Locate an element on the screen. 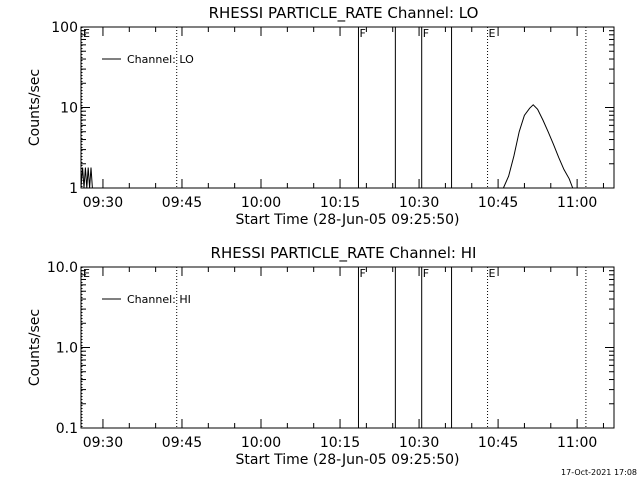  y-tick-label: 0.1 is located at coordinates (67, 429).